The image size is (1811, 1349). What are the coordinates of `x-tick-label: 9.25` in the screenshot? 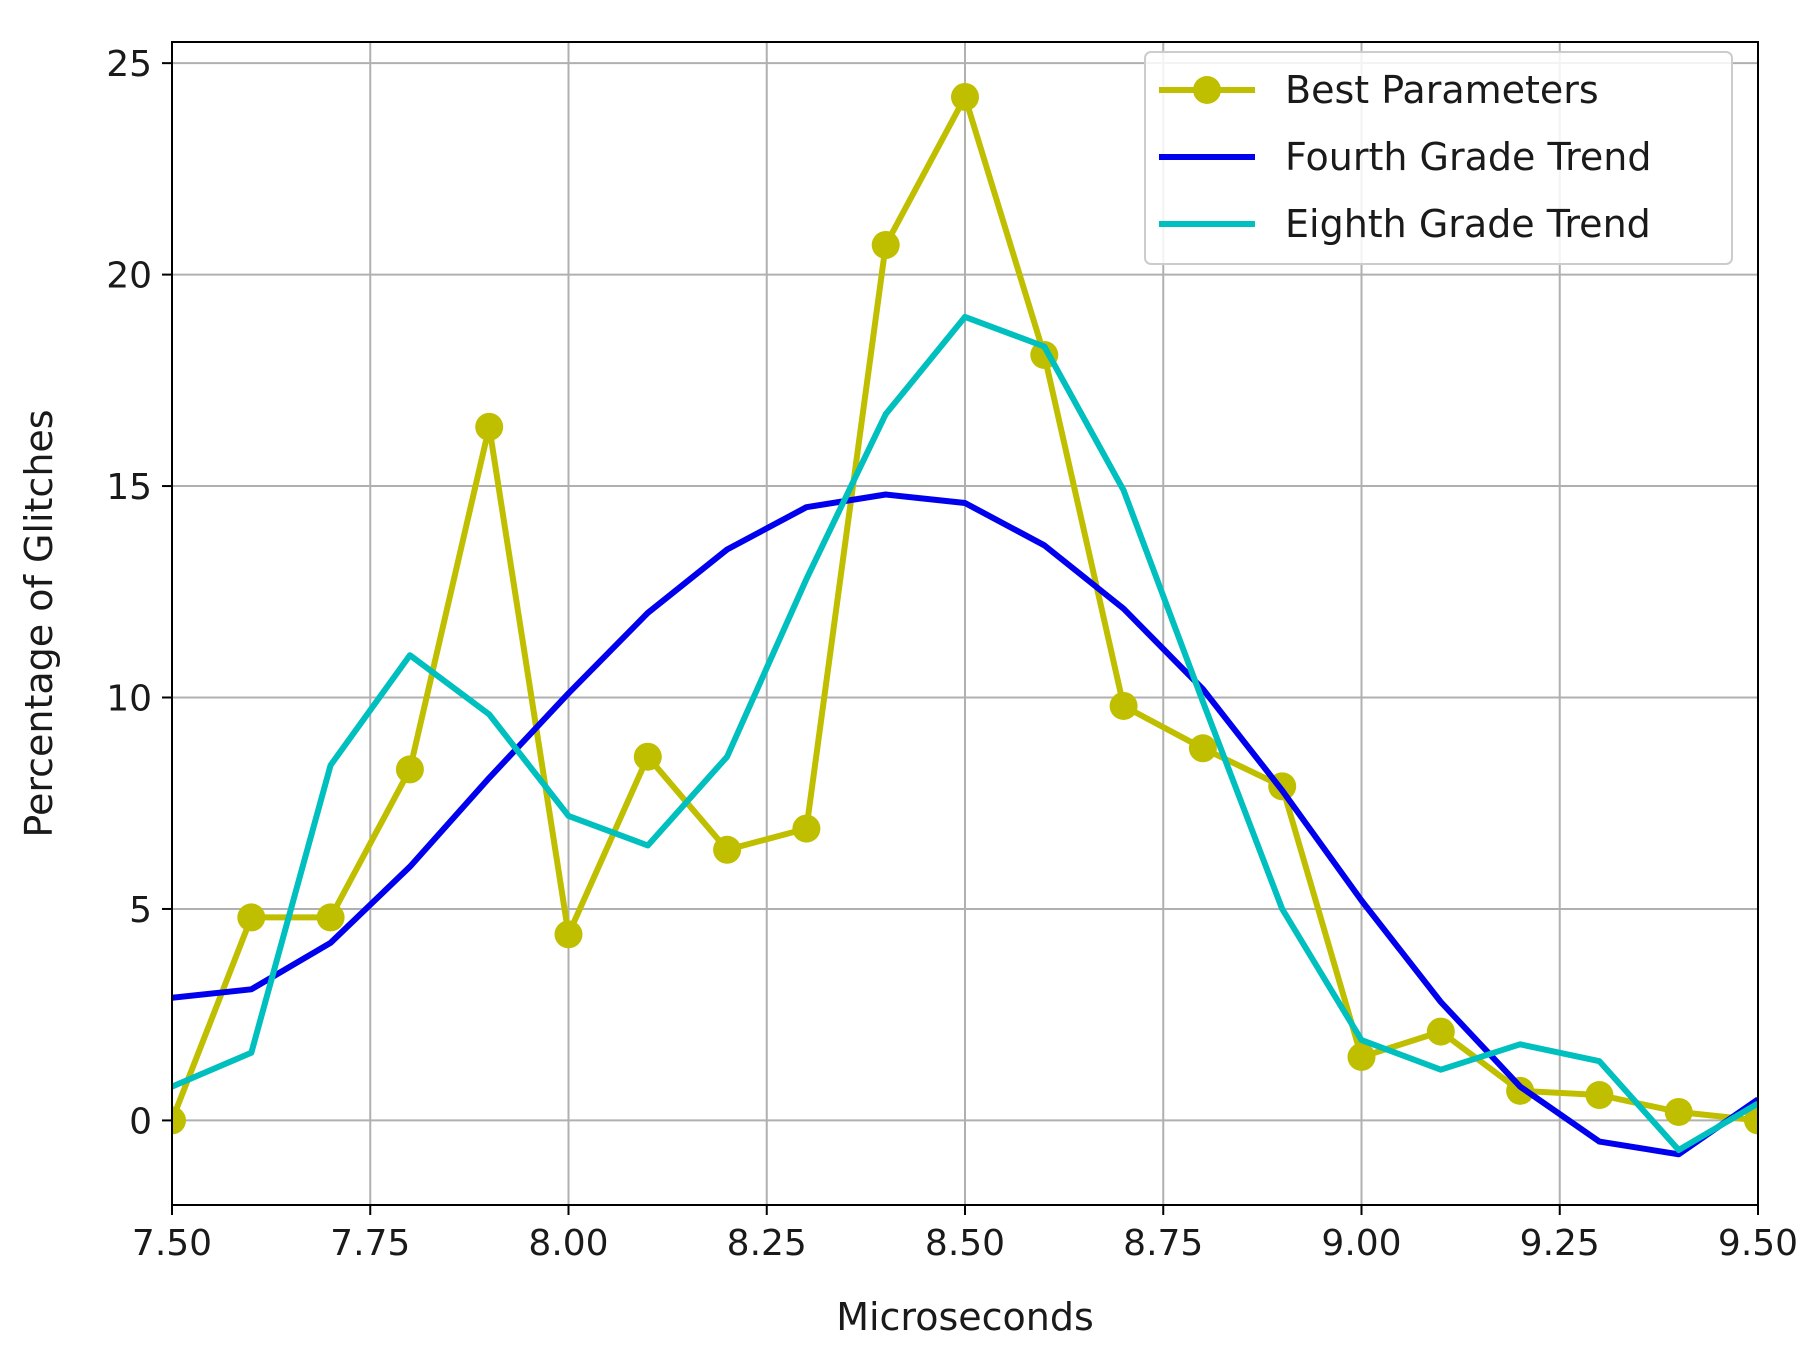 It's located at (1560, 1243).